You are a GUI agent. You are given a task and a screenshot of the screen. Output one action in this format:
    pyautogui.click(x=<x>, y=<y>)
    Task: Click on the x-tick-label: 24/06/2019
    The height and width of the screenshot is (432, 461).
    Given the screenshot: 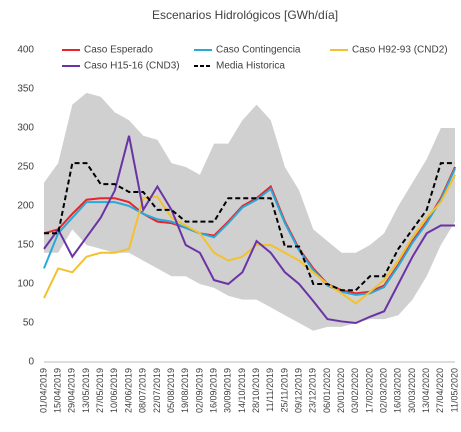 What is the action you would take?
    pyautogui.click(x=128, y=390)
    